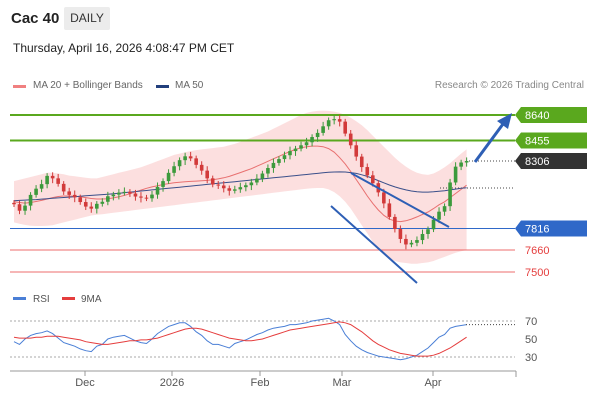  I want to click on chart-header: Cac 40 DAILY, so click(295, 17).